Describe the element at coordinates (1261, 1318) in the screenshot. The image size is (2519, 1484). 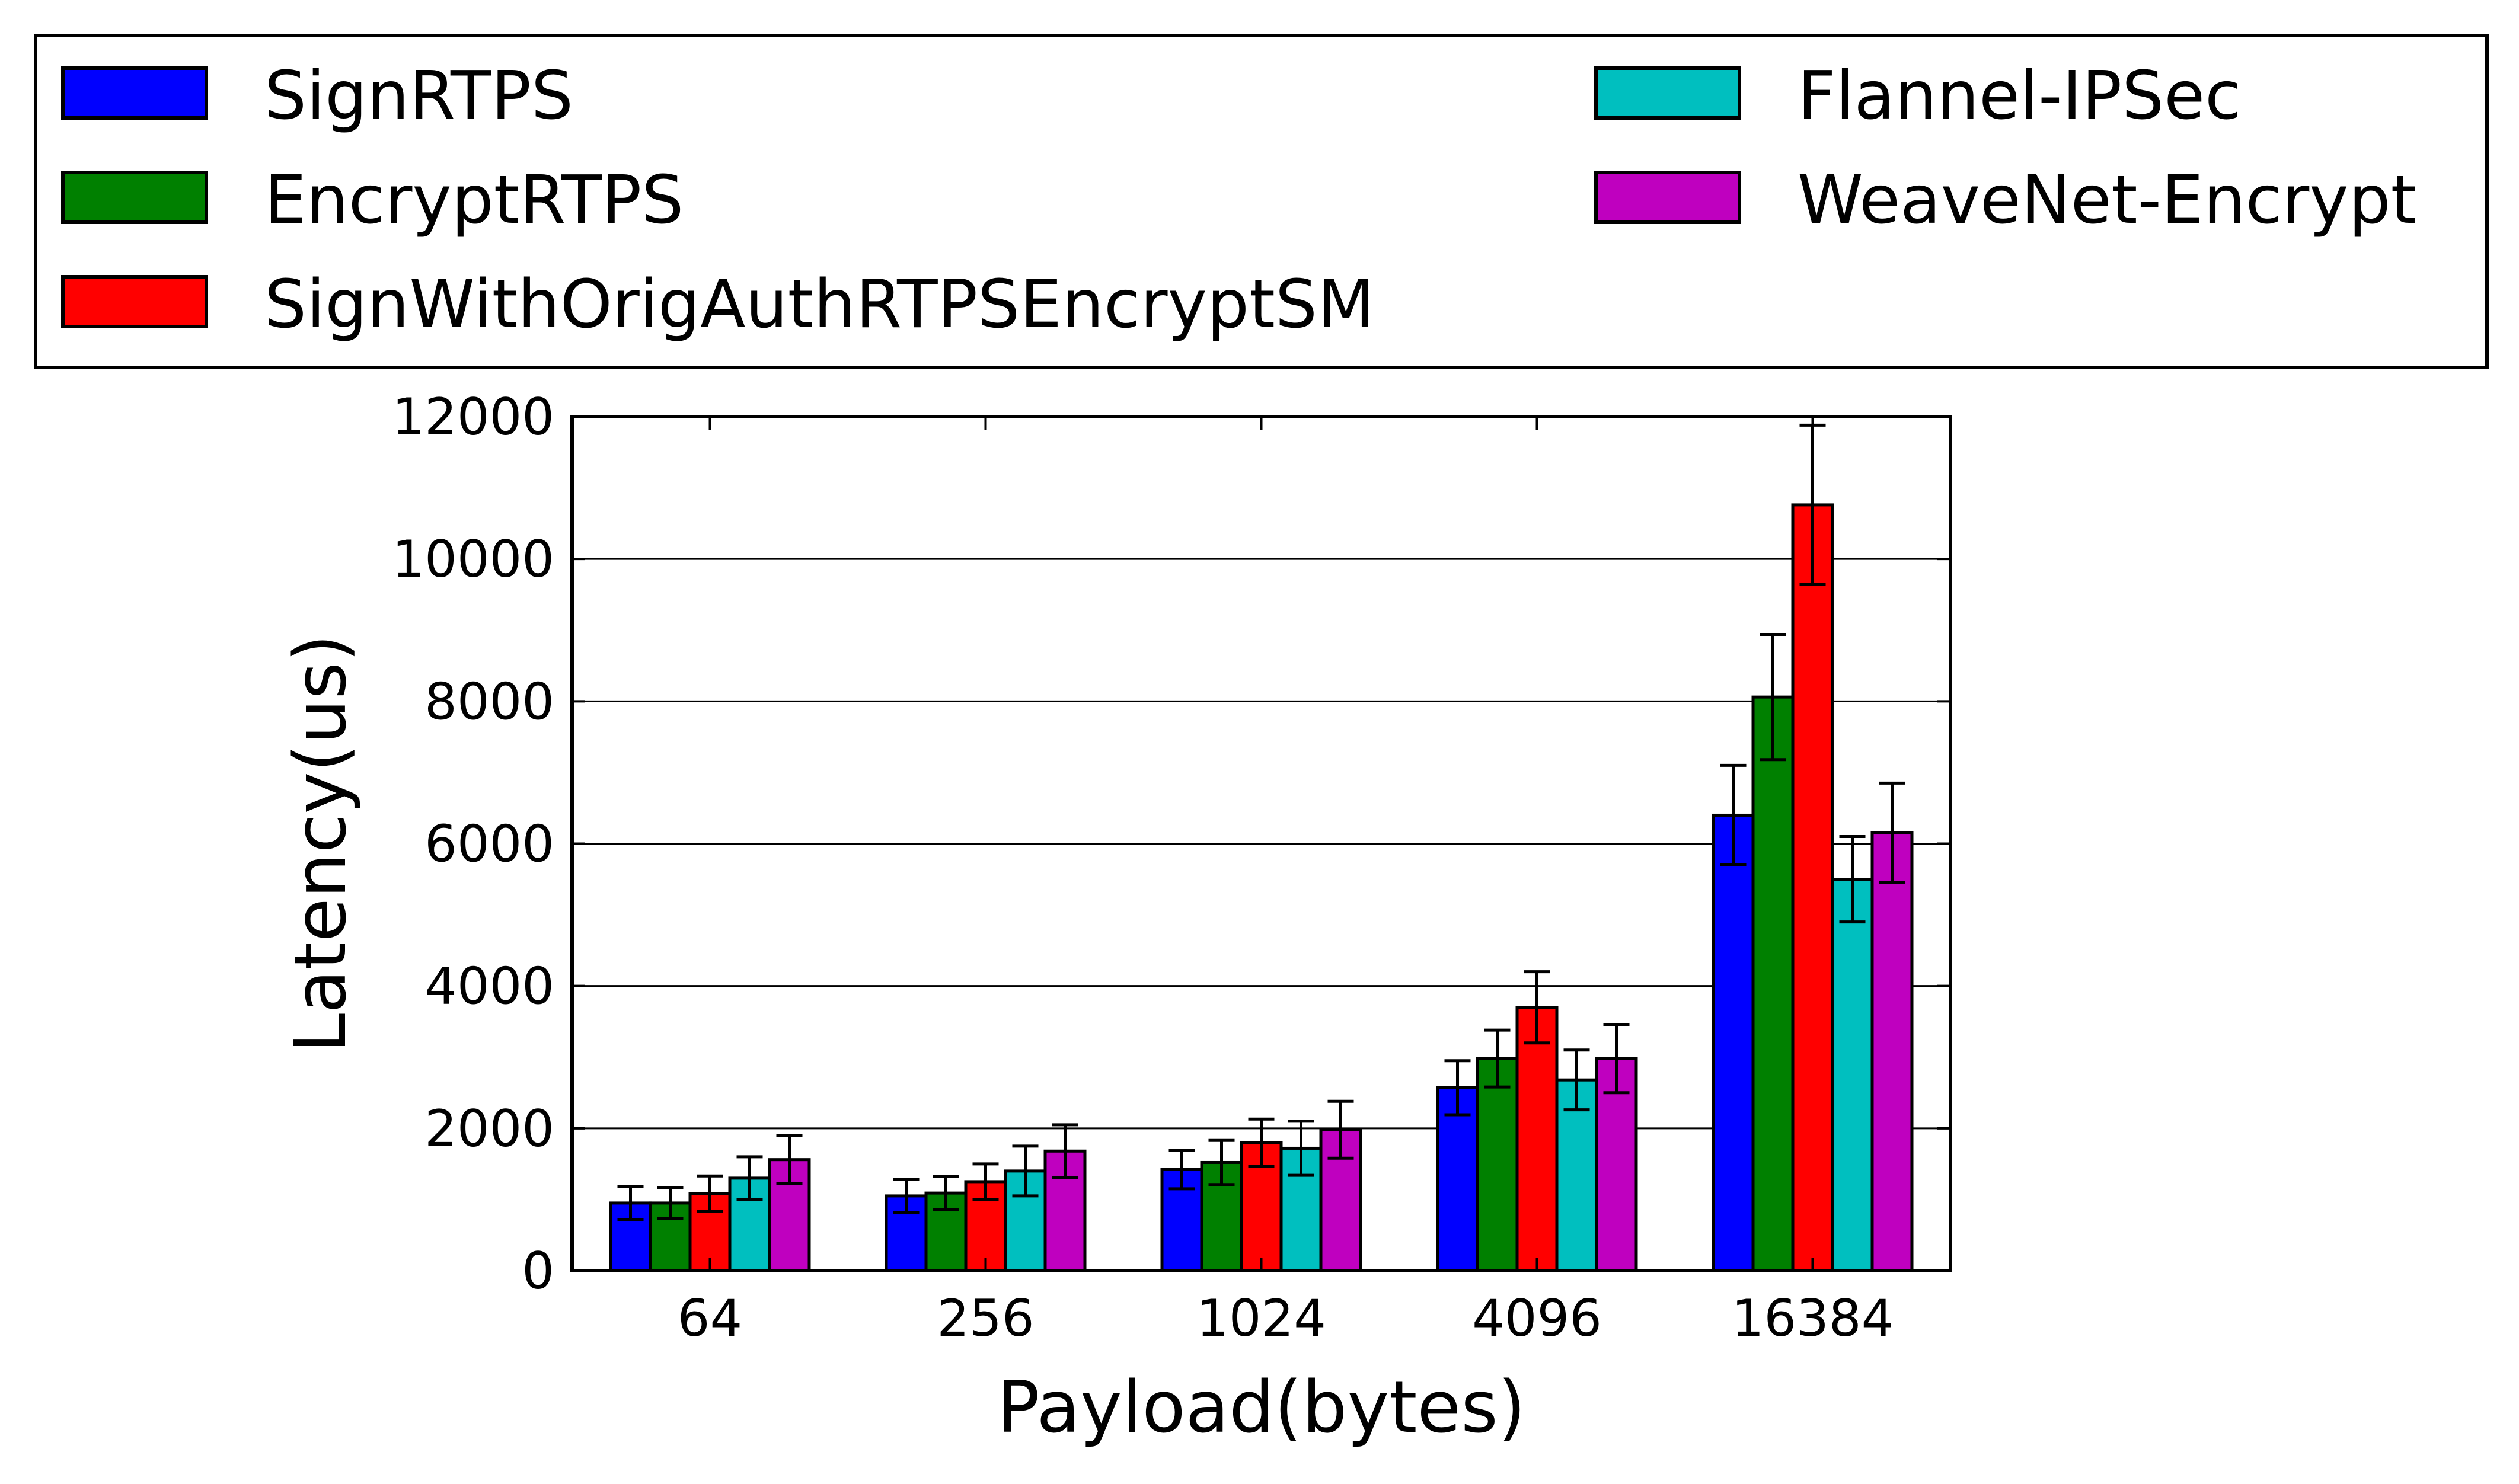
I see `x-tick-label-2: 1024` at that location.